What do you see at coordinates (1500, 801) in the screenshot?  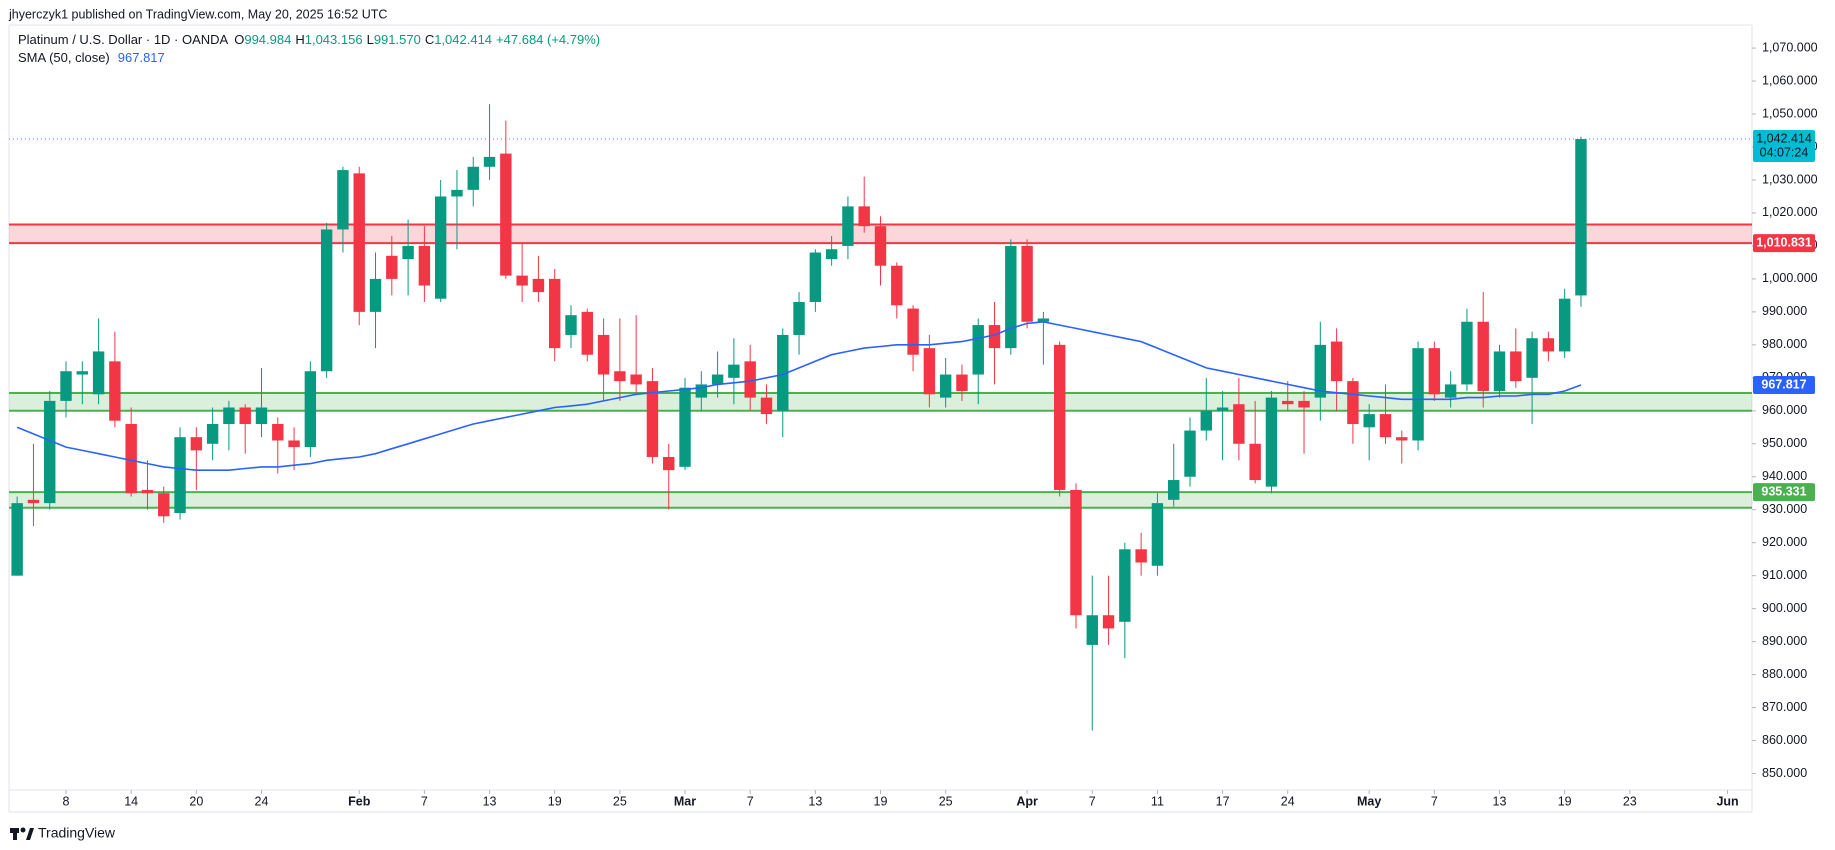 I see `x-tick-label: 13` at bounding box center [1500, 801].